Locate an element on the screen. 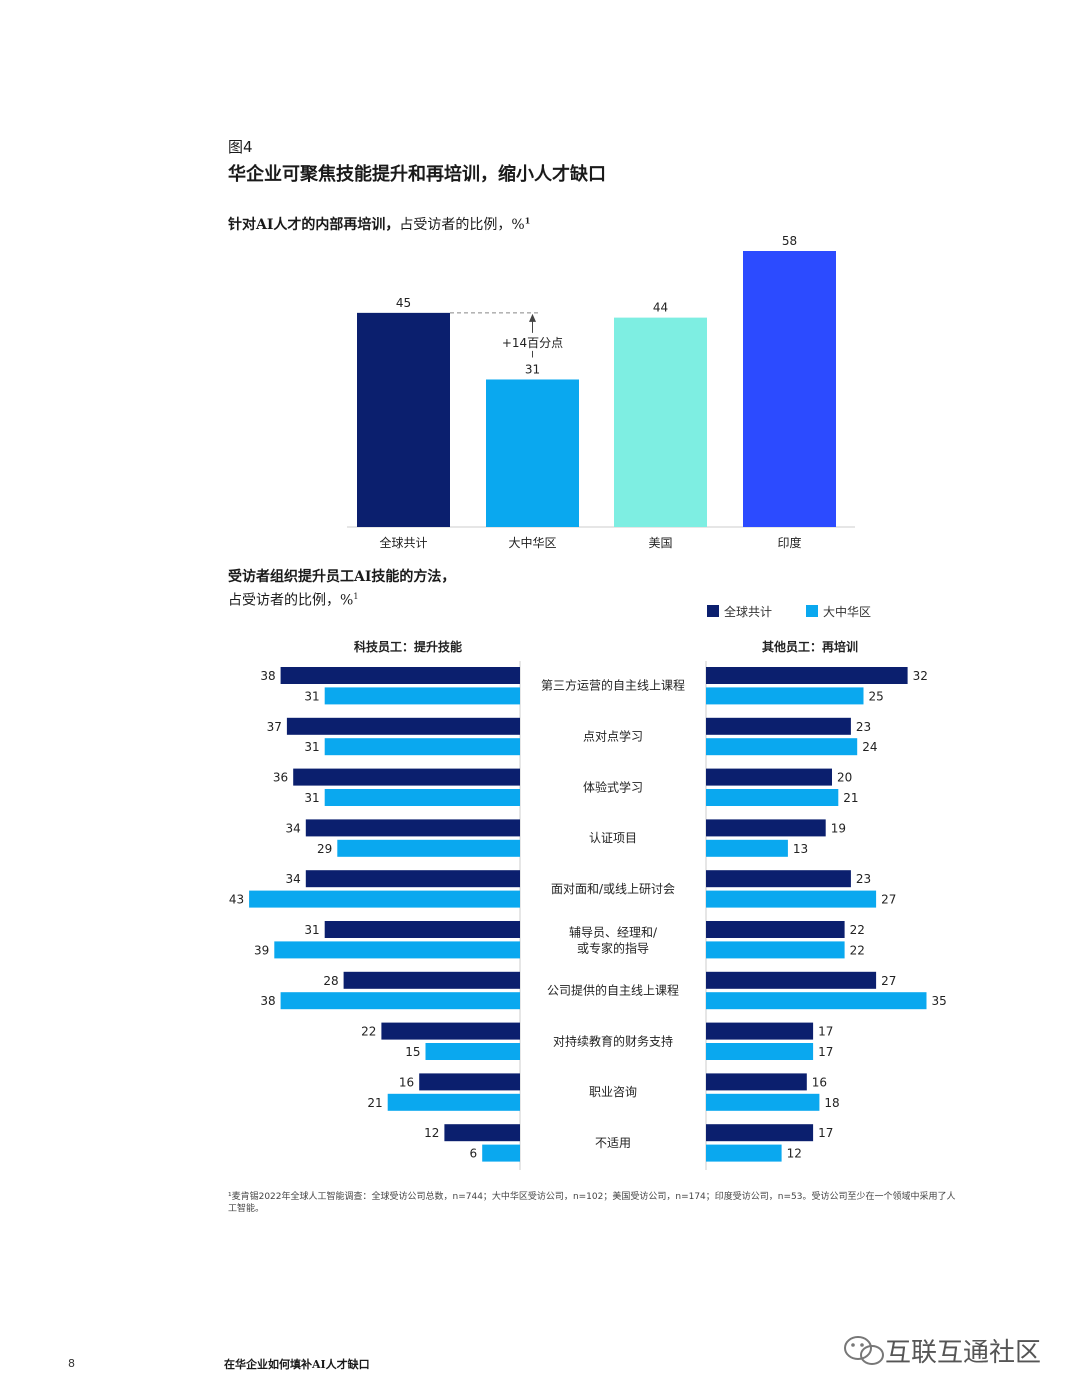 The image size is (1080, 1397). left-bar-value: 16 is located at coordinates (406, 1082).